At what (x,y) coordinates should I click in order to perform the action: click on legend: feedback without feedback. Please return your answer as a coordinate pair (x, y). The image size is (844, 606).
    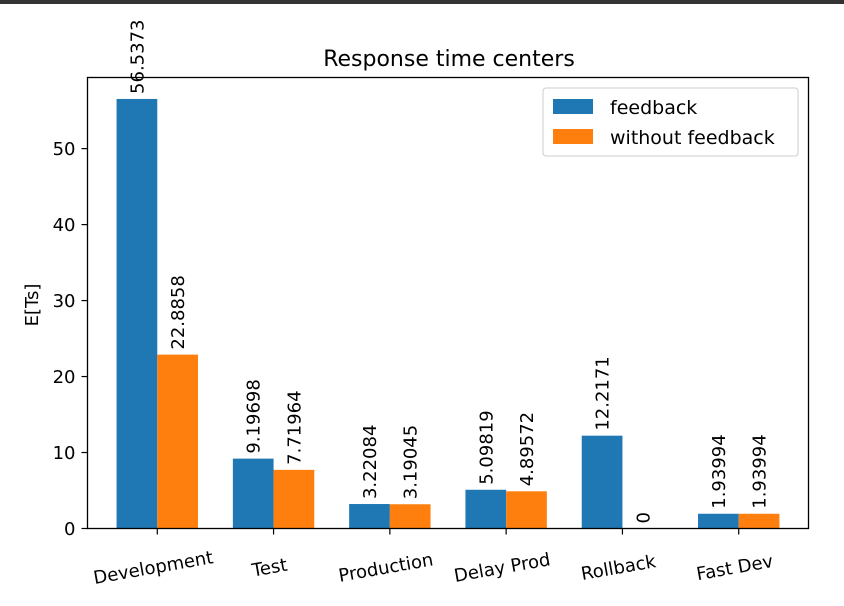
    Looking at the image, I should click on (670, 122).